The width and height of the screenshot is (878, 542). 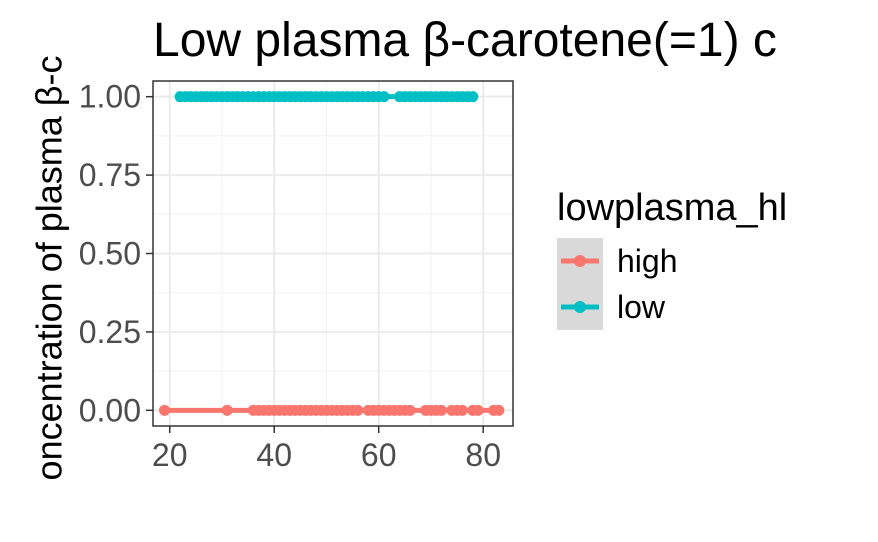 What do you see at coordinates (274, 455) in the screenshot?
I see `x-tick-label: 40` at bounding box center [274, 455].